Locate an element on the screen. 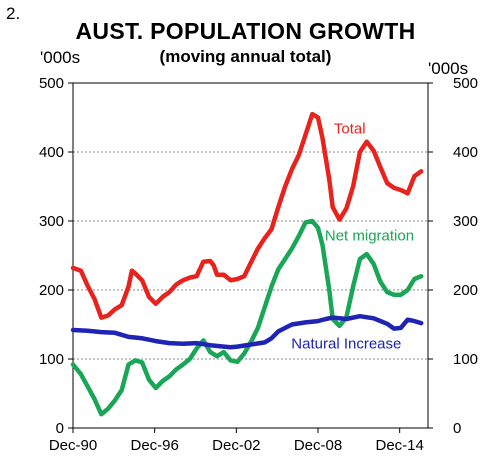 This screenshot has height=458, width=491. series-line-natural-increase is located at coordinates (247, 331).